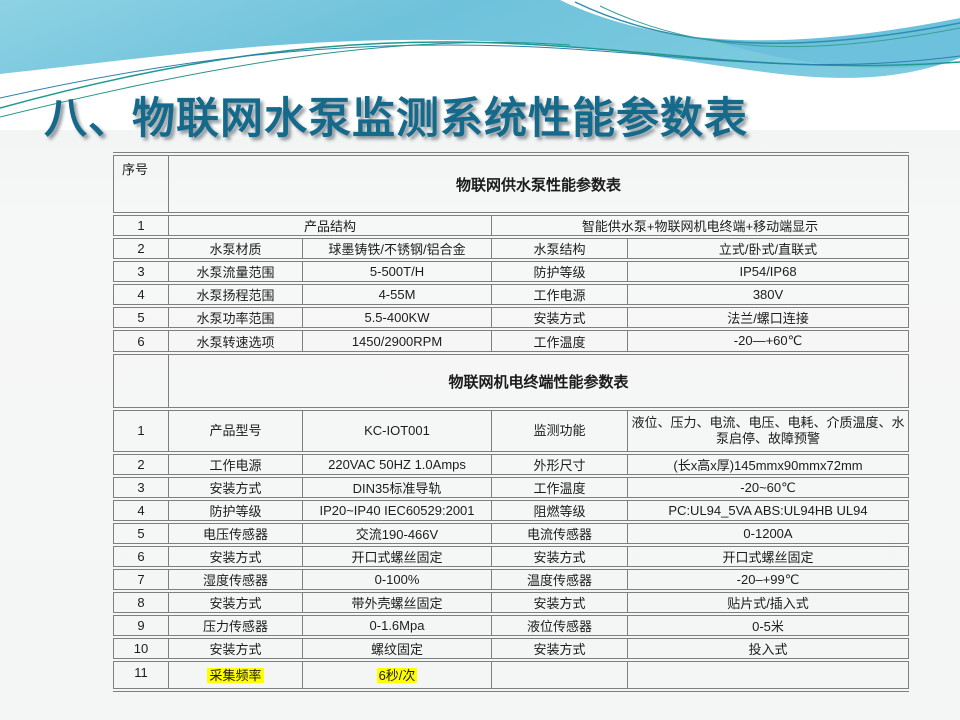 The width and height of the screenshot is (960, 720). I want to click on cell-value: 1450/2900RPM, so click(397, 341).